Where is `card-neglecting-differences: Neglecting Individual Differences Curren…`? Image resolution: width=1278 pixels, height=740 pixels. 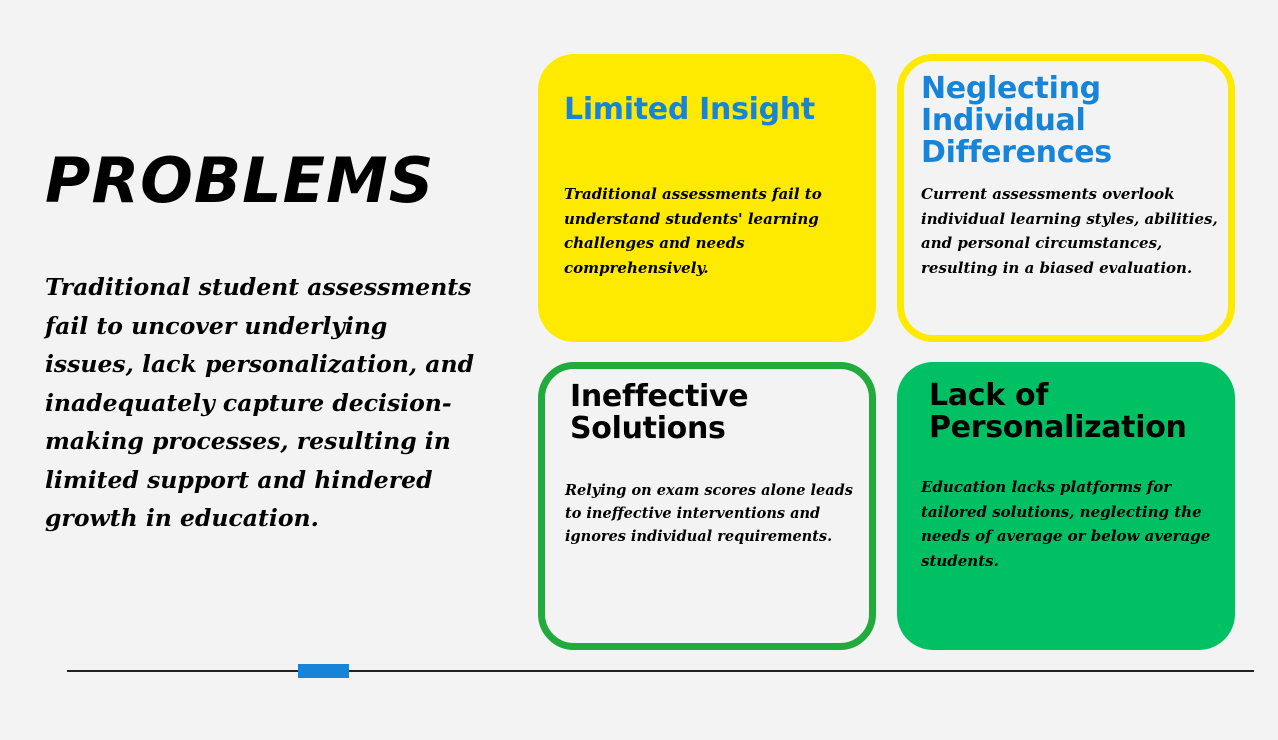 card-neglecting-differences: Neglecting Individual Differences Curren… is located at coordinates (1066, 198).